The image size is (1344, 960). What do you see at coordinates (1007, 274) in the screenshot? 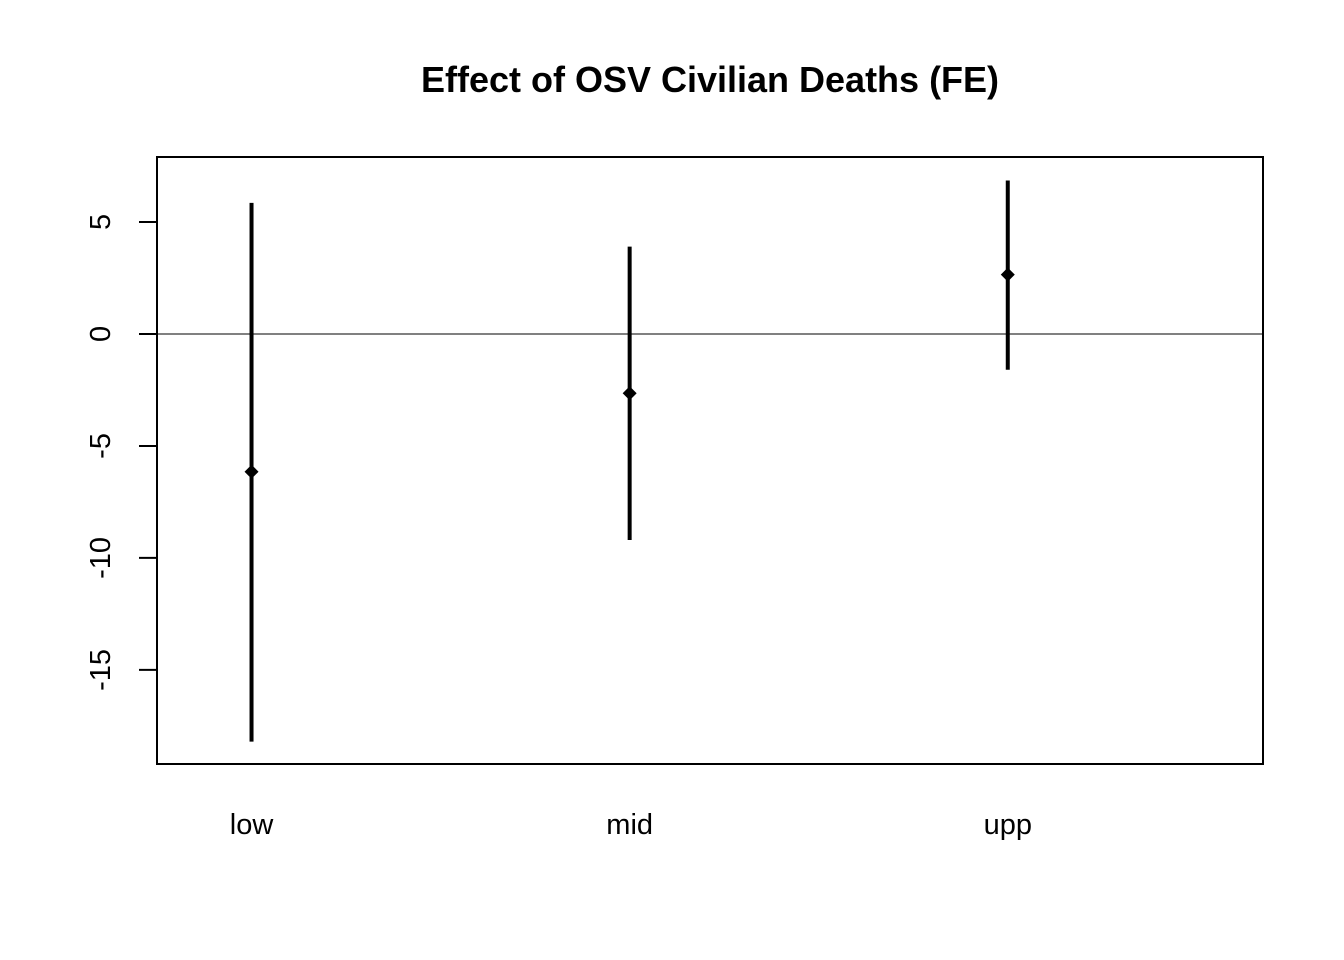
I see `point-estimate-upp` at bounding box center [1007, 274].